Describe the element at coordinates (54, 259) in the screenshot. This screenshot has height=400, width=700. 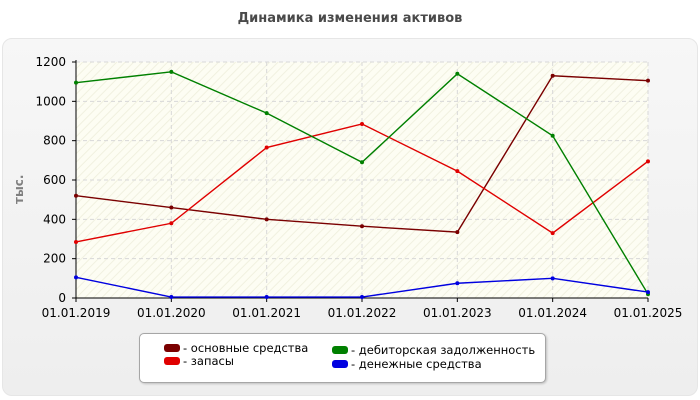
I see `y-tick-label-1: 200` at that location.